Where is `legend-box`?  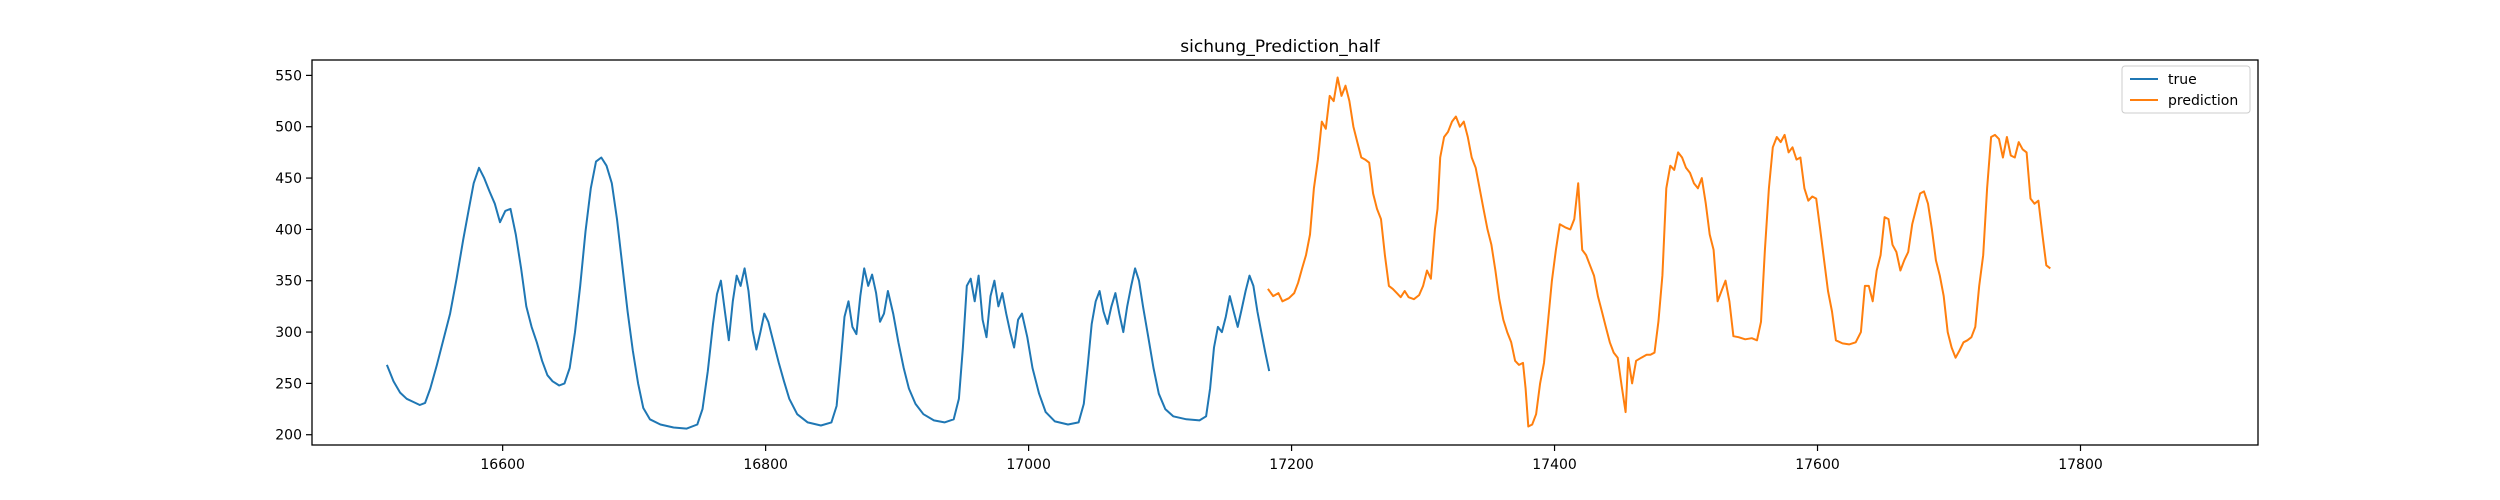 legend-box is located at coordinates (2186, 89).